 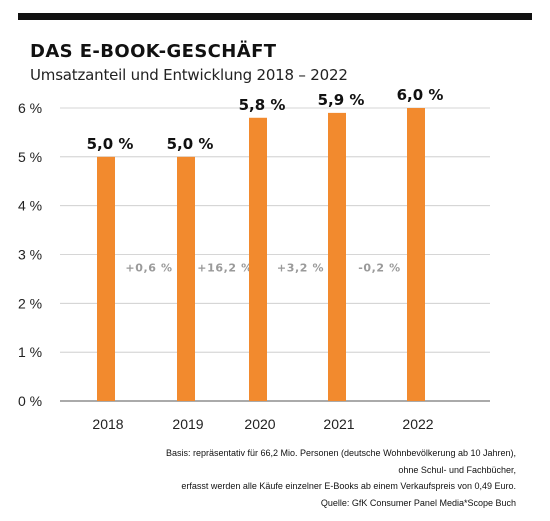 What do you see at coordinates (30, 255) in the screenshot?
I see `y-tick-label: 3 %` at bounding box center [30, 255].